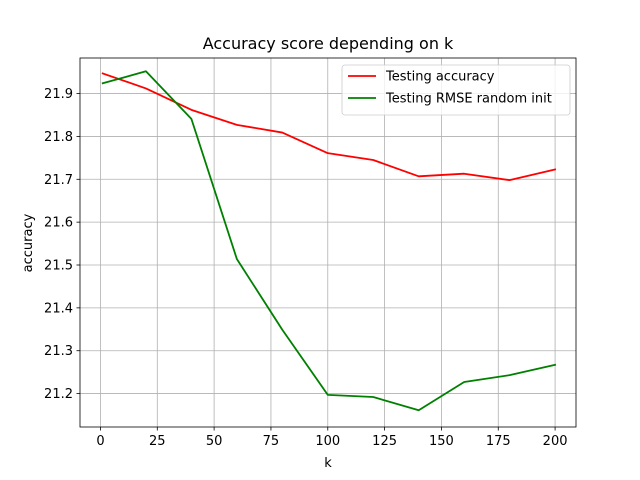  What do you see at coordinates (214, 441) in the screenshot?
I see `x-tick-label: 50` at bounding box center [214, 441].